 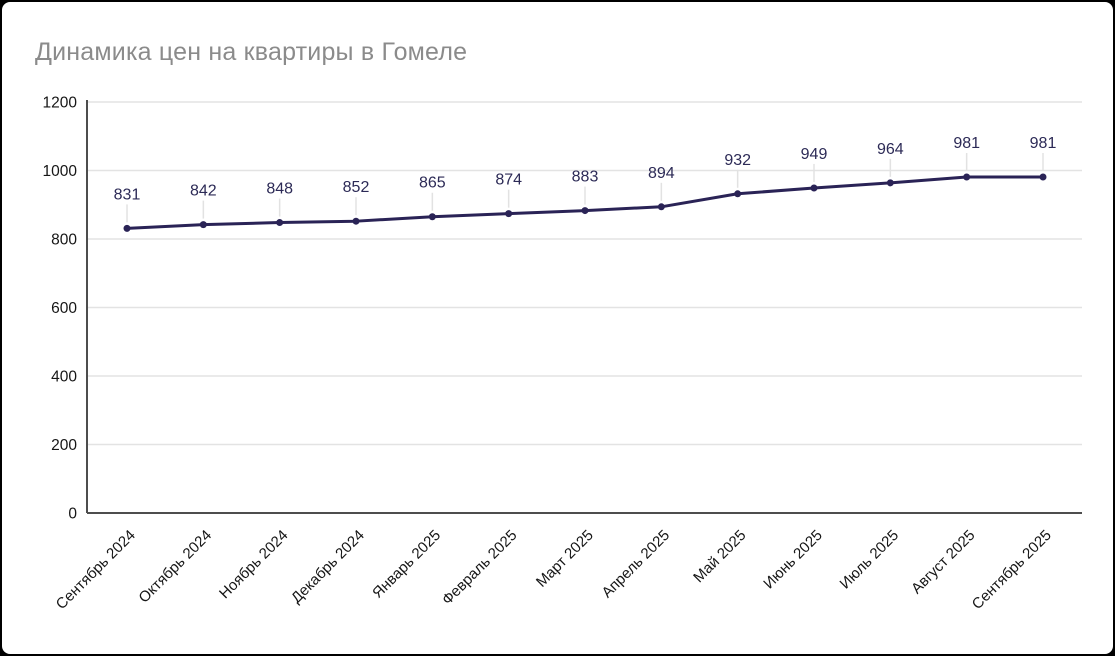 I want to click on x-axis-tick-label: Сентябрь 2024, so click(x=96, y=570).